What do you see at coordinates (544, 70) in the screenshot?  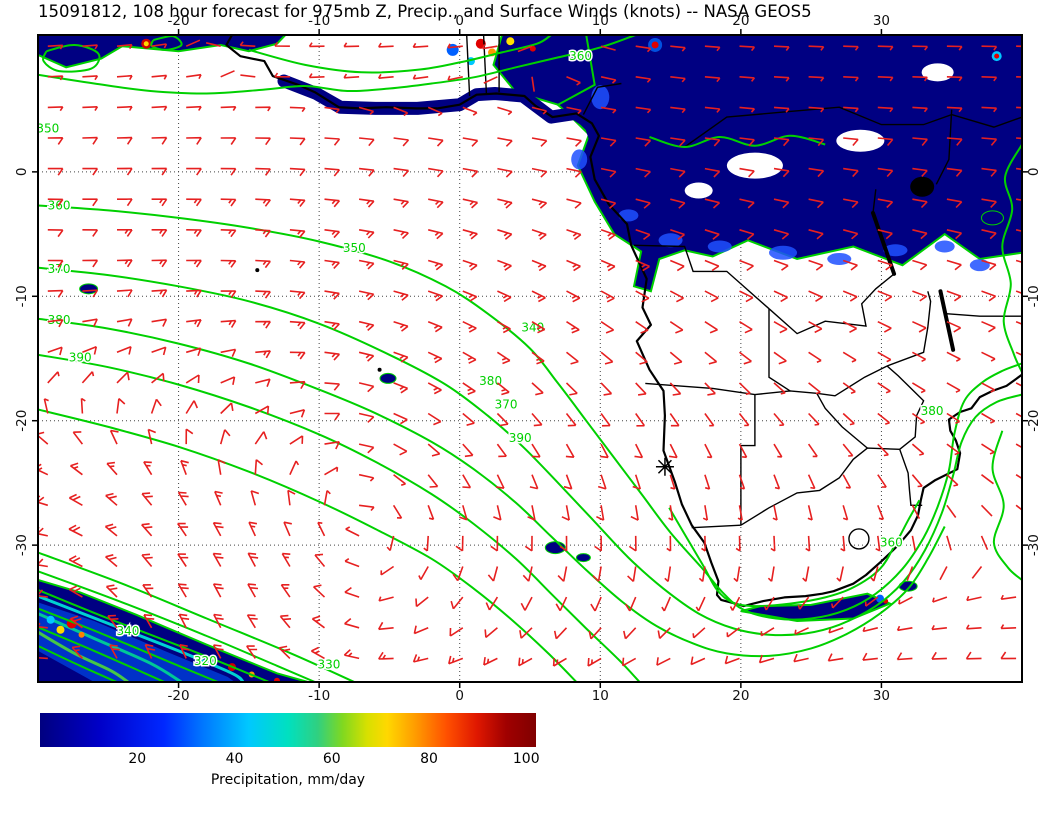 I see `precip-area` at bounding box center [544, 70].